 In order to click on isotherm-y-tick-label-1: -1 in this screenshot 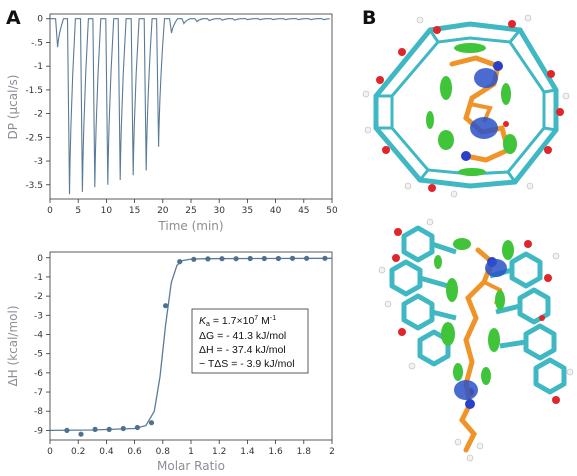, I will do `click(38, 278)`.